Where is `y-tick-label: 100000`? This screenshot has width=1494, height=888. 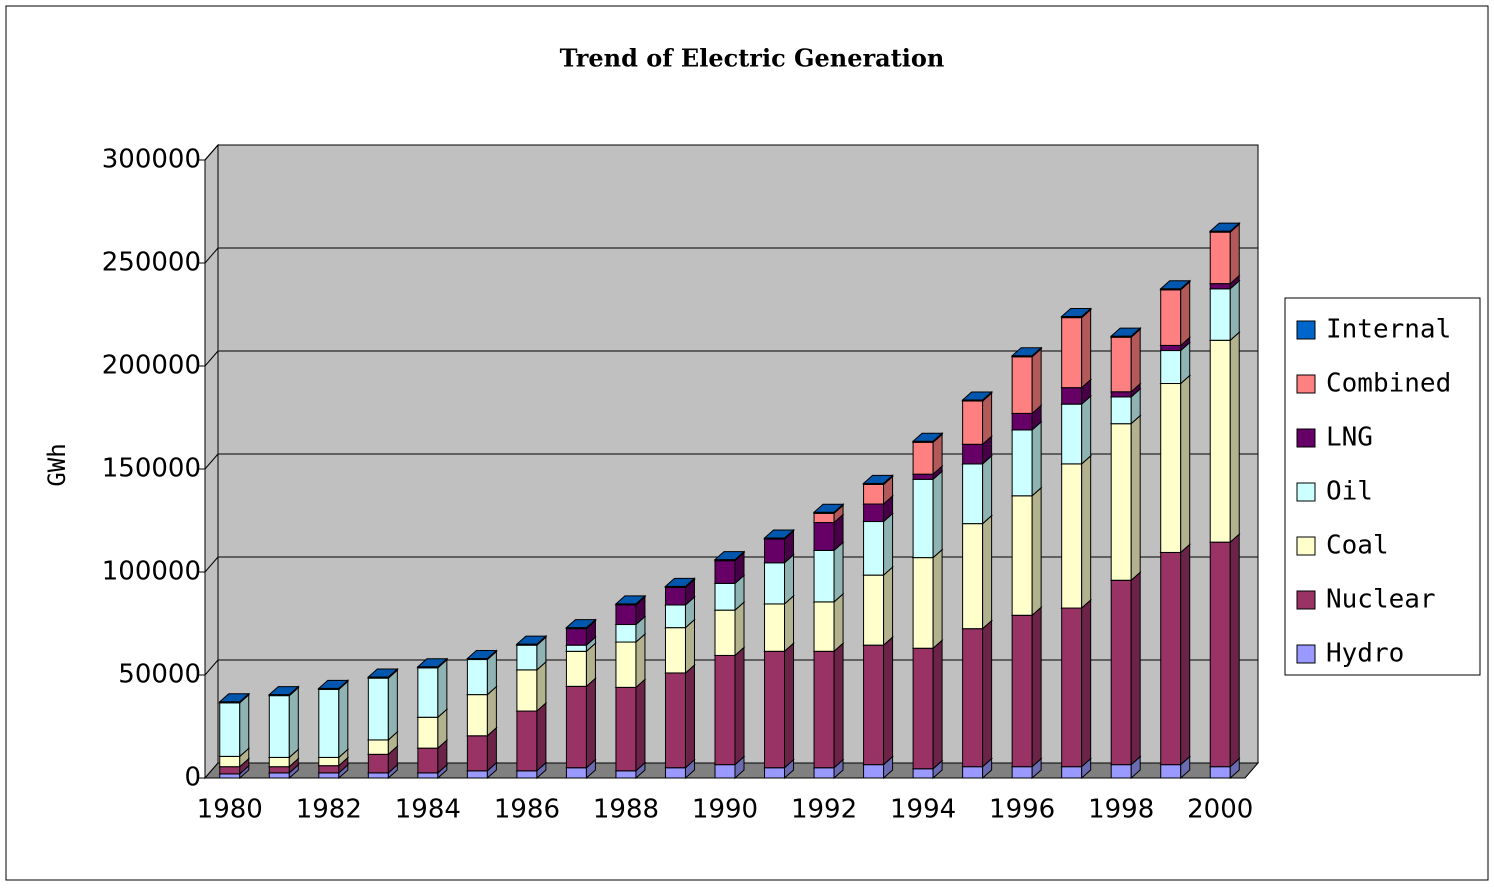 y-tick-label: 100000 is located at coordinates (151, 572).